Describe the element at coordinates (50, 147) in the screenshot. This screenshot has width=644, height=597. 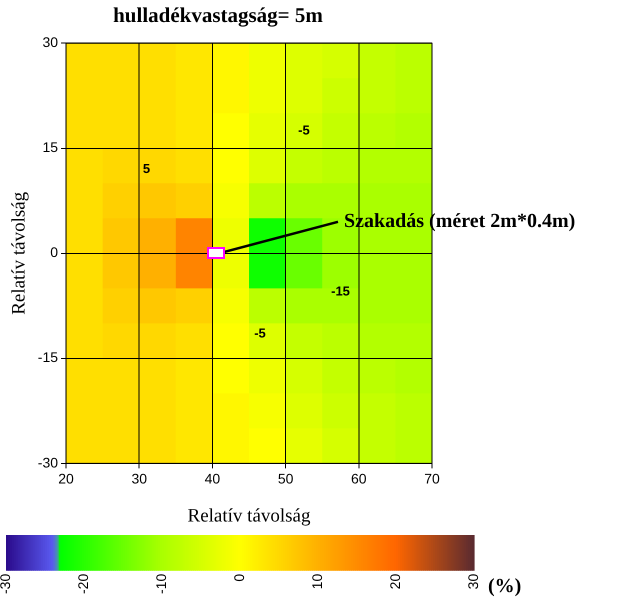
I see `y-tick-label: 15` at that location.